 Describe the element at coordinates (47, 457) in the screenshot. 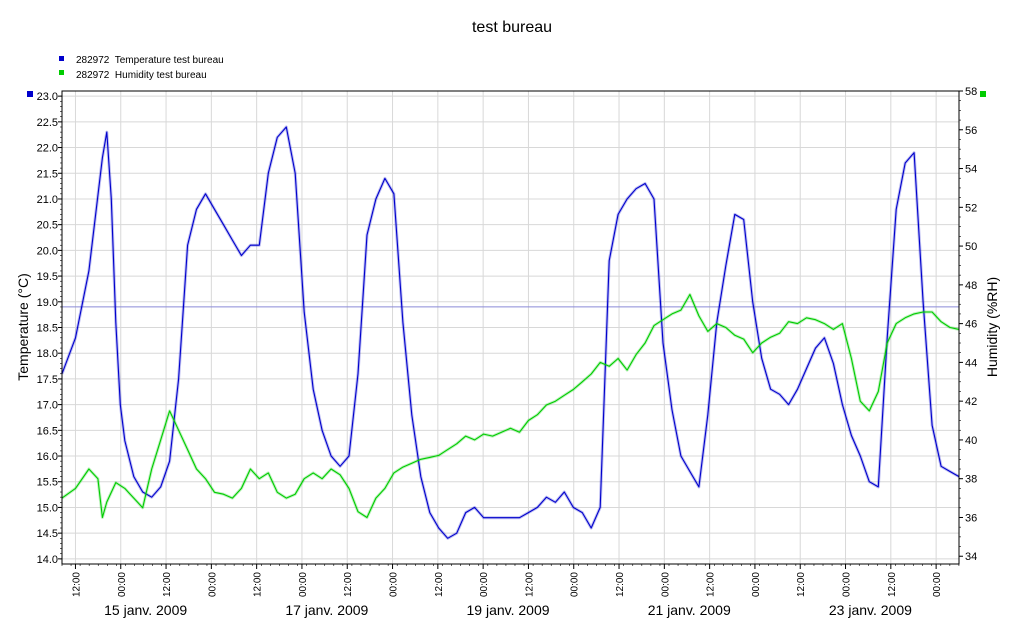

I see `y-tick-label: 16.0` at that location.